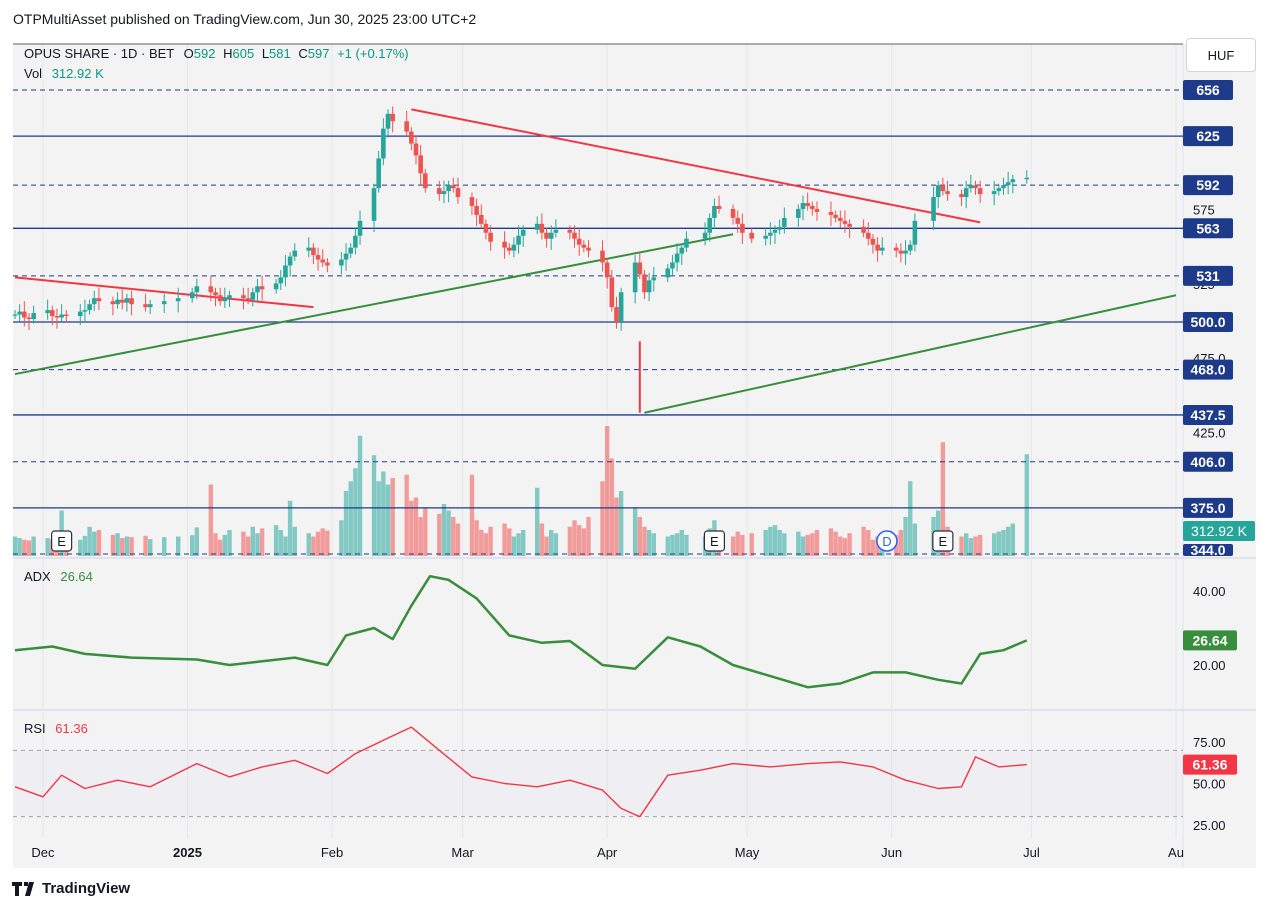 The image size is (1275, 913). What do you see at coordinates (1221, 55) in the screenshot?
I see `currency-button: HUF` at bounding box center [1221, 55].